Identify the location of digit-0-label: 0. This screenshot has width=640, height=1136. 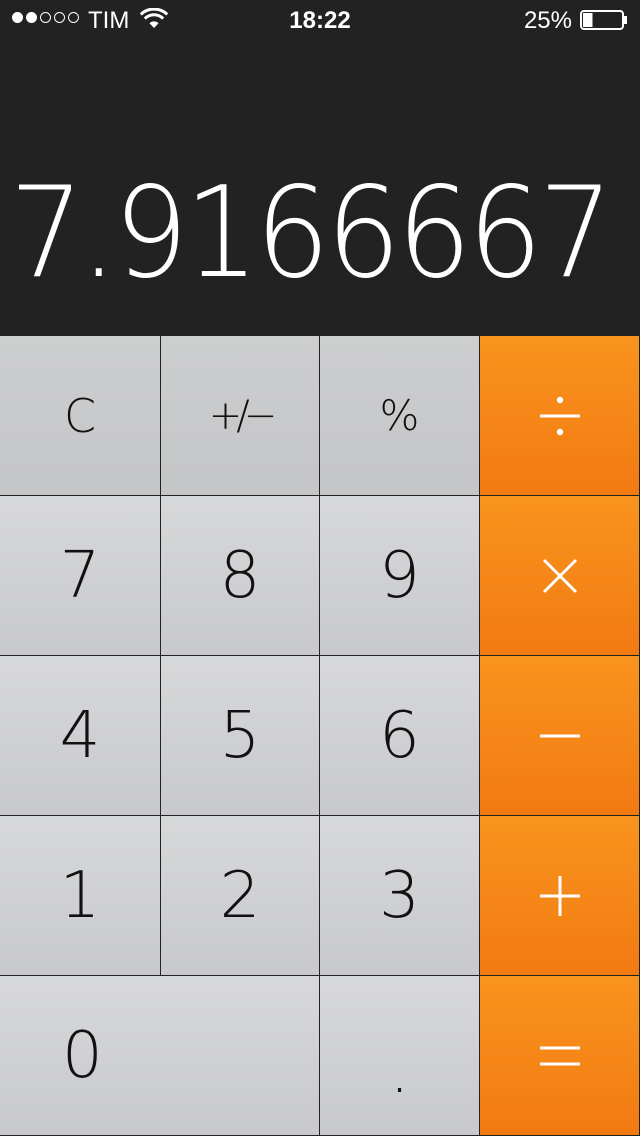
(82, 1055).